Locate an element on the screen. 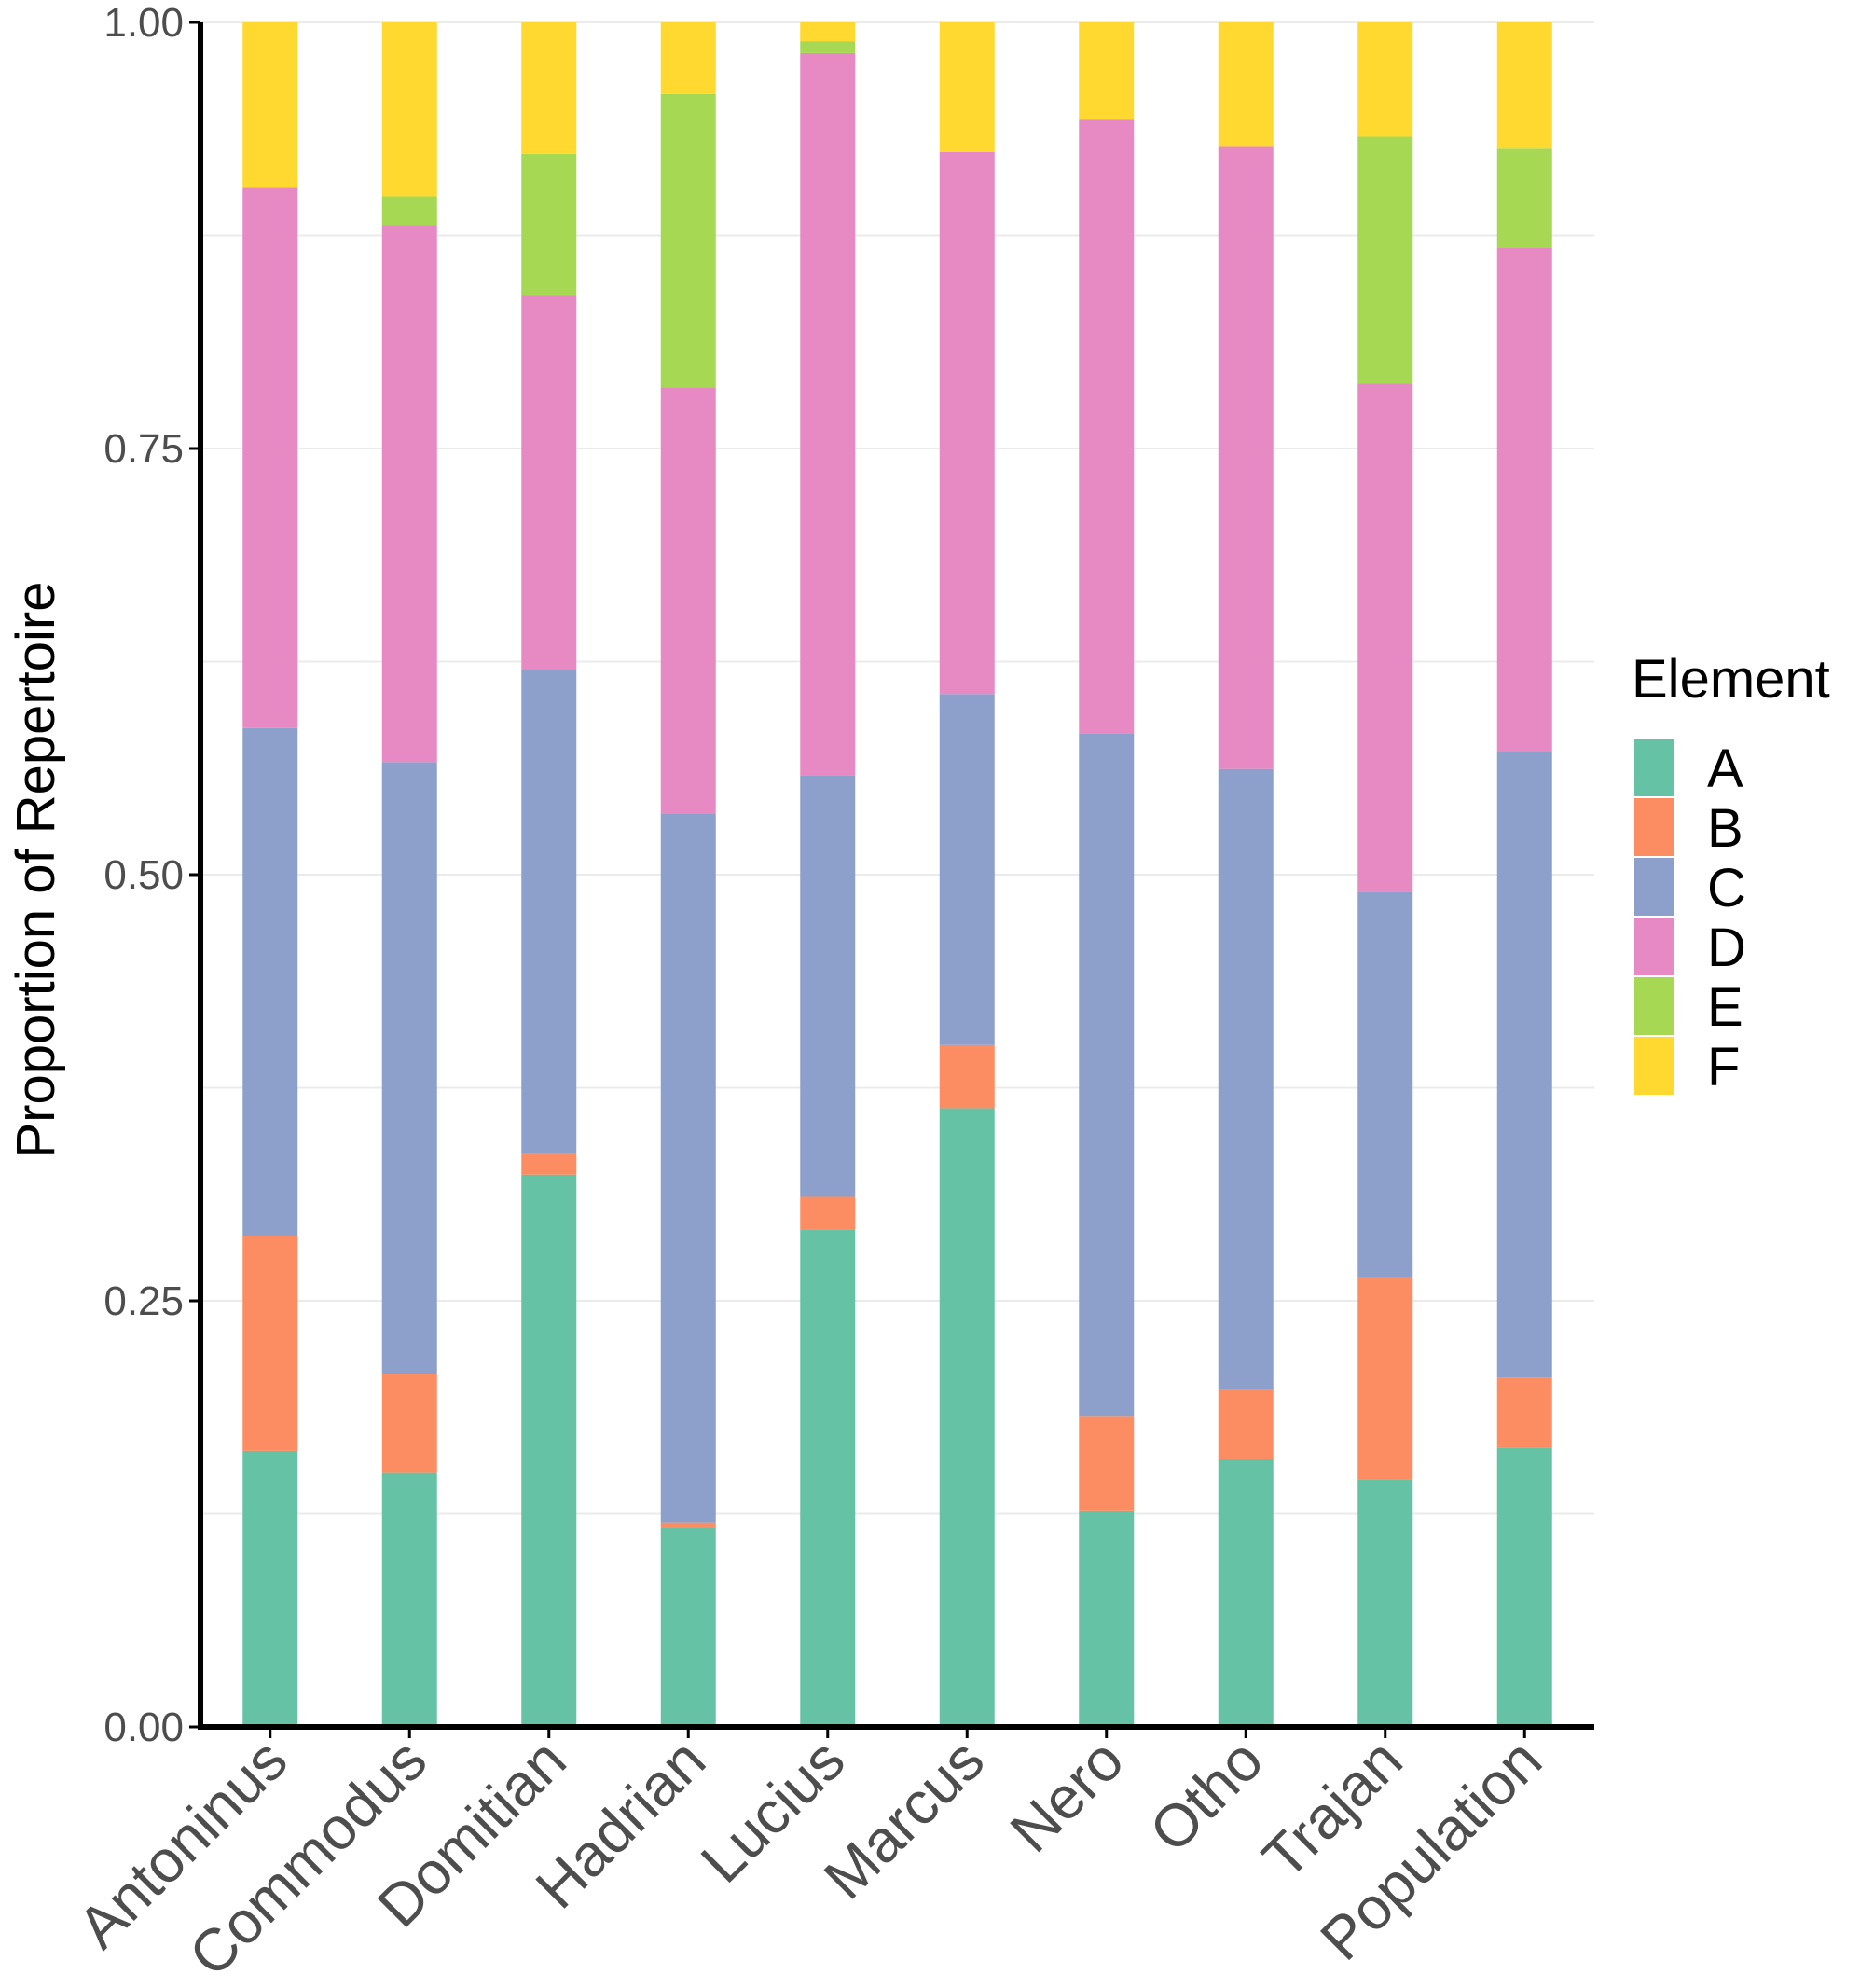  legend-key-d is located at coordinates (1654, 946).